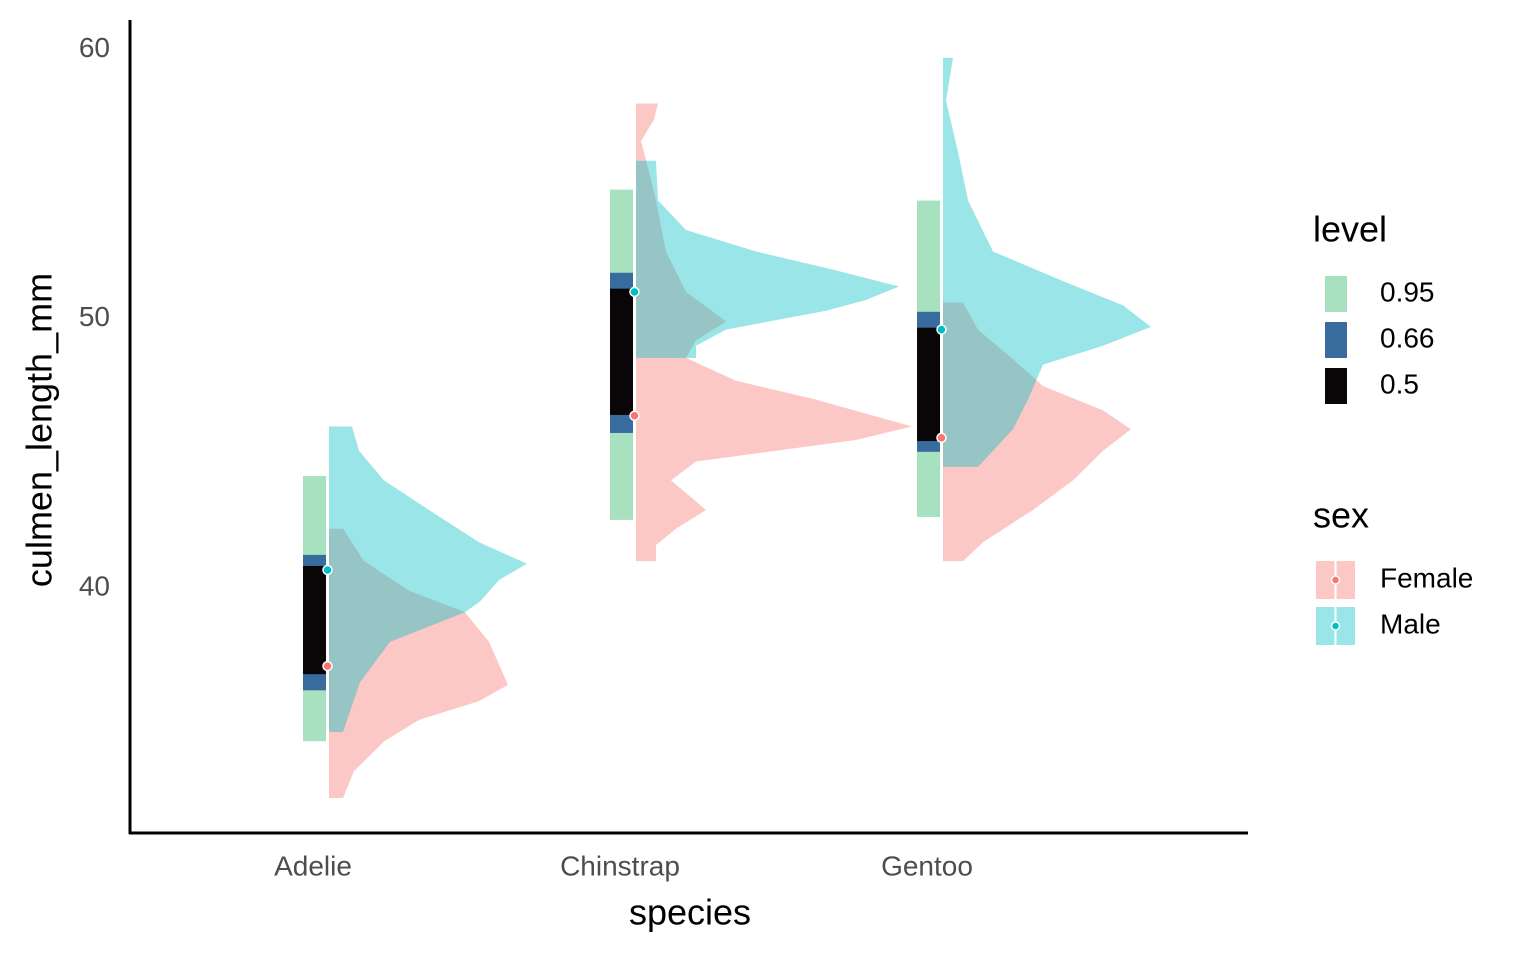  Describe the element at coordinates (313, 865) in the screenshot. I see `x-tick-label: Adelie` at that location.